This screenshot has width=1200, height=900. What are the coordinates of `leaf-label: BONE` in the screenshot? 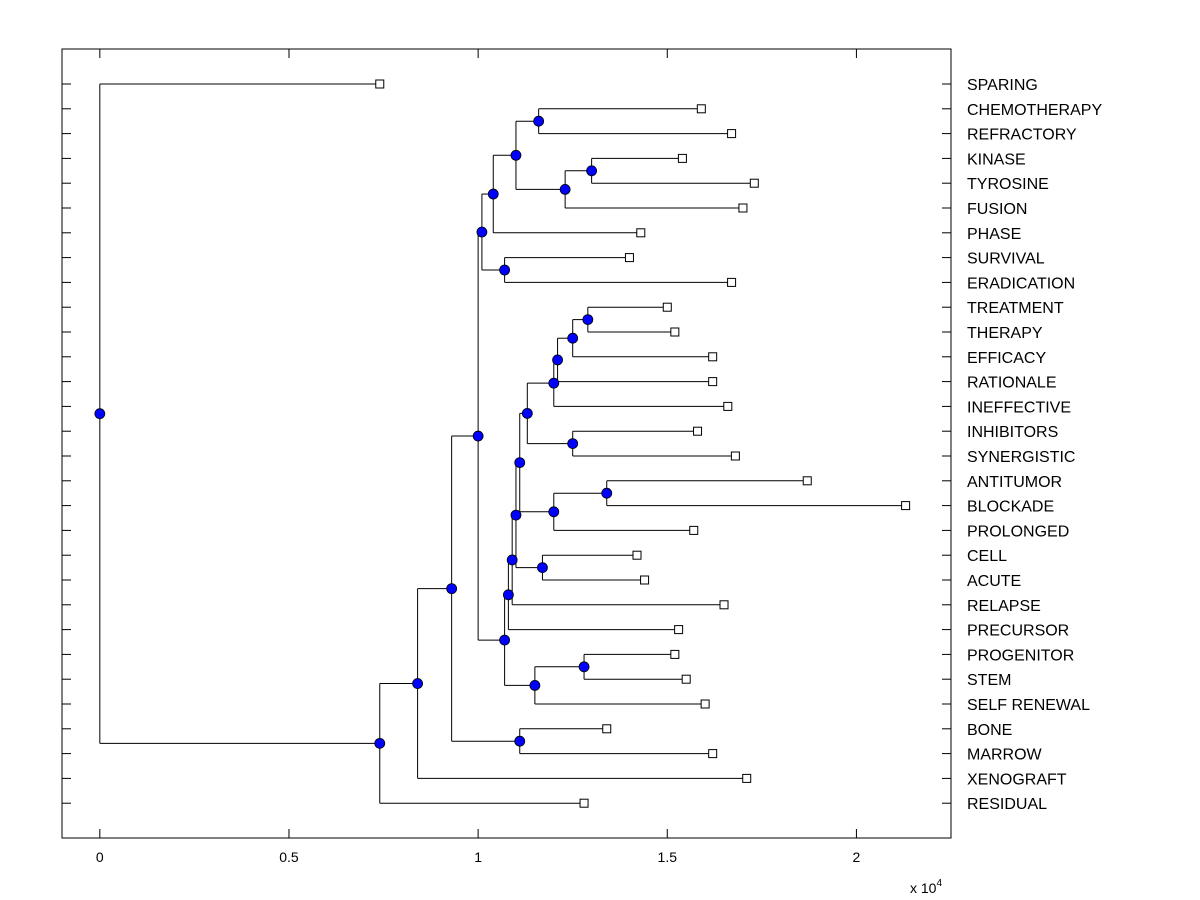 It's located at (989, 730).